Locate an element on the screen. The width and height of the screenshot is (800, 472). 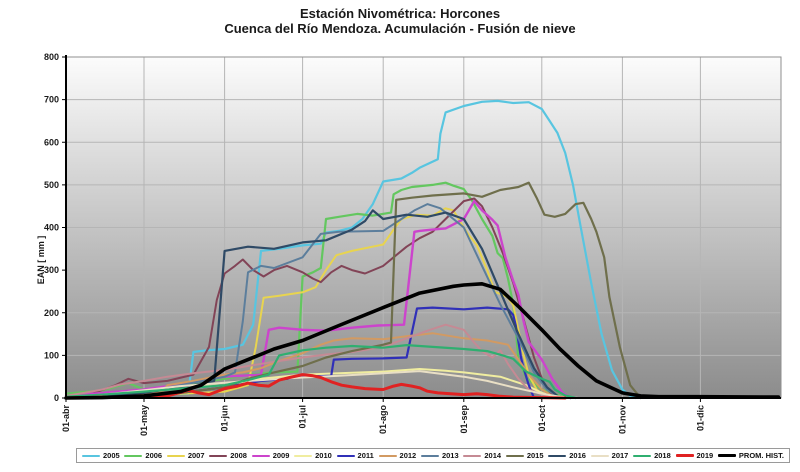
legend-item-2011: 2011 is located at coordinates (355, 455).